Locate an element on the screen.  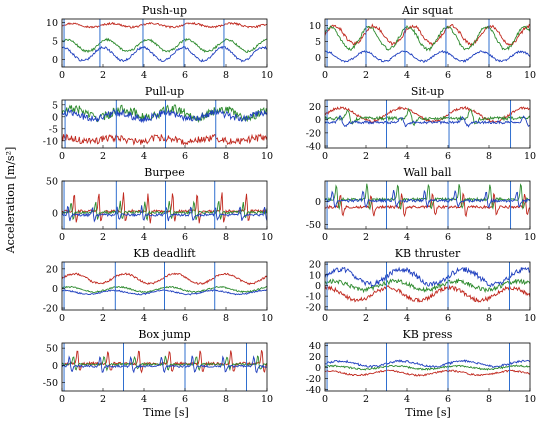
panel-title: KB deadlift is located at coordinates (164, 253).